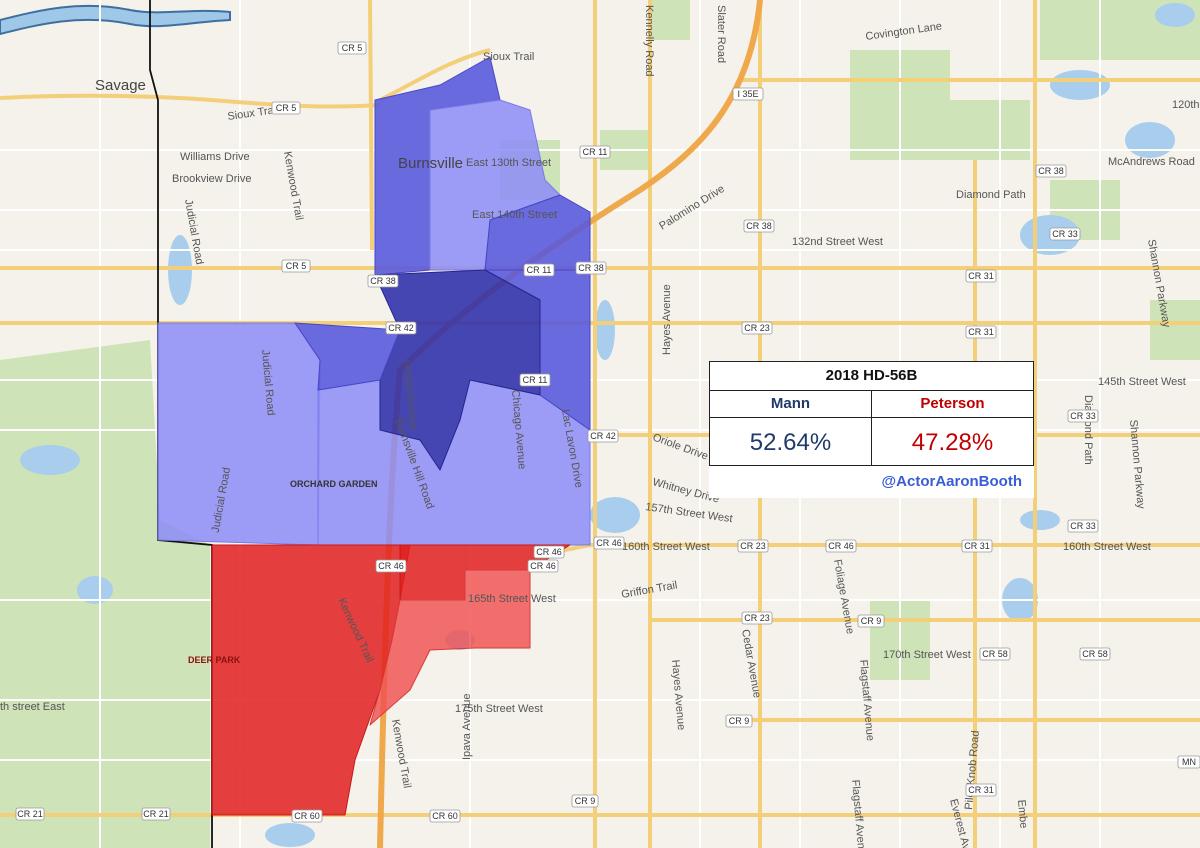  Describe the element at coordinates (858, 813) in the screenshot. I see `label-flagstaff-2: Flagstaff Avenue` at that location.